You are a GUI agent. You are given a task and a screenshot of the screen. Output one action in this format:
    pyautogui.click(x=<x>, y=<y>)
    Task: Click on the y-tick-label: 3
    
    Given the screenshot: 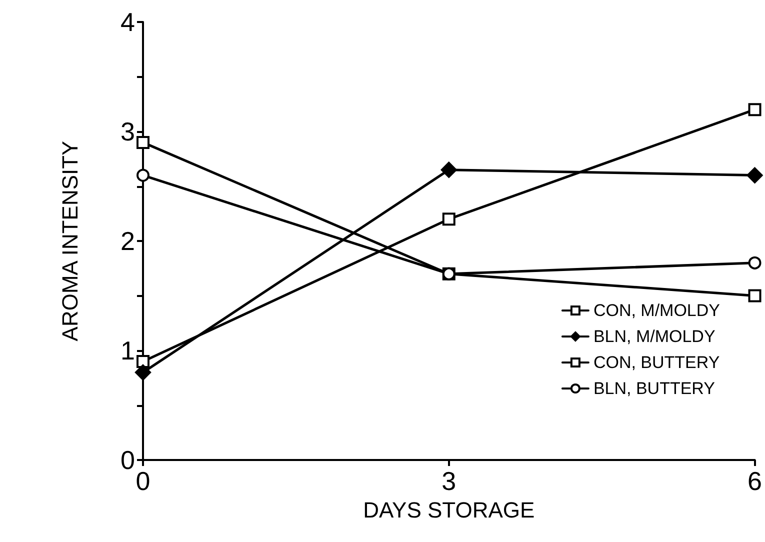 What is the action you would take?
    pyautogui.click(x=127, y=131)
    